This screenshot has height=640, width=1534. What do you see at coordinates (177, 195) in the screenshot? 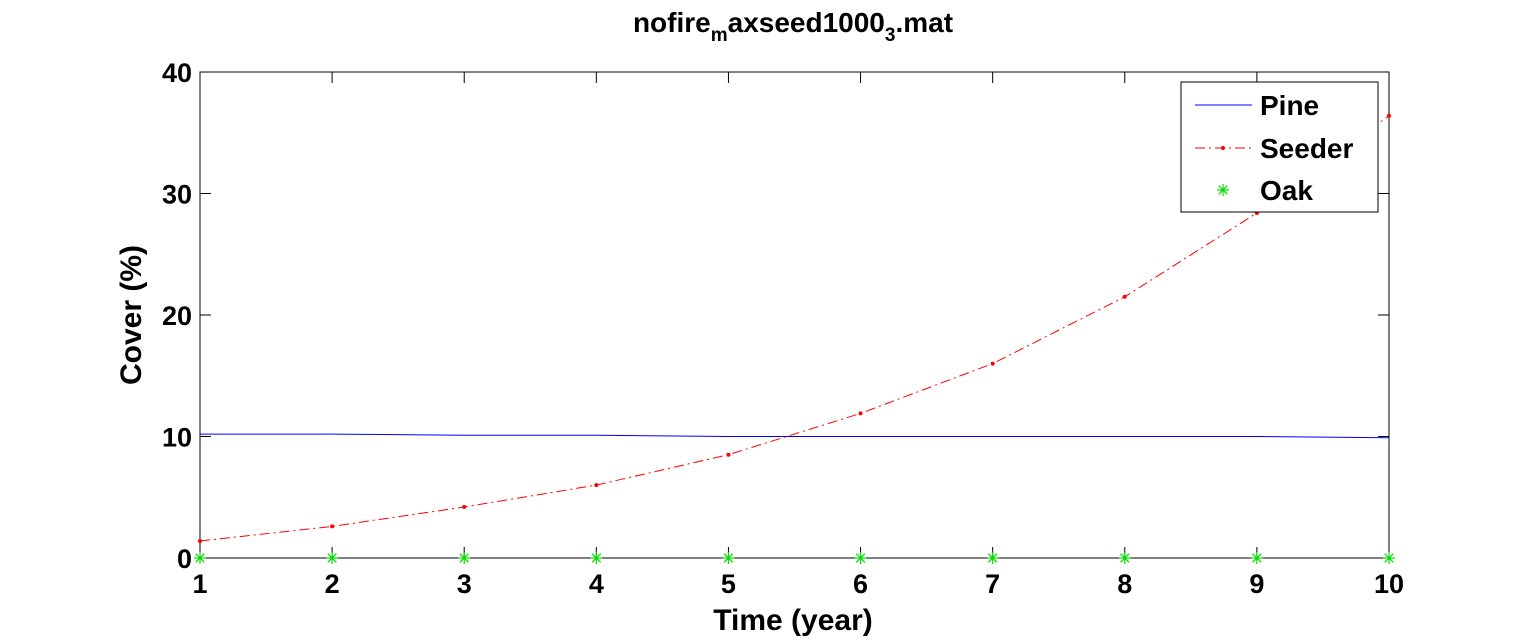
I see `y-tick-label: 30` at bounding box center [177, 195].